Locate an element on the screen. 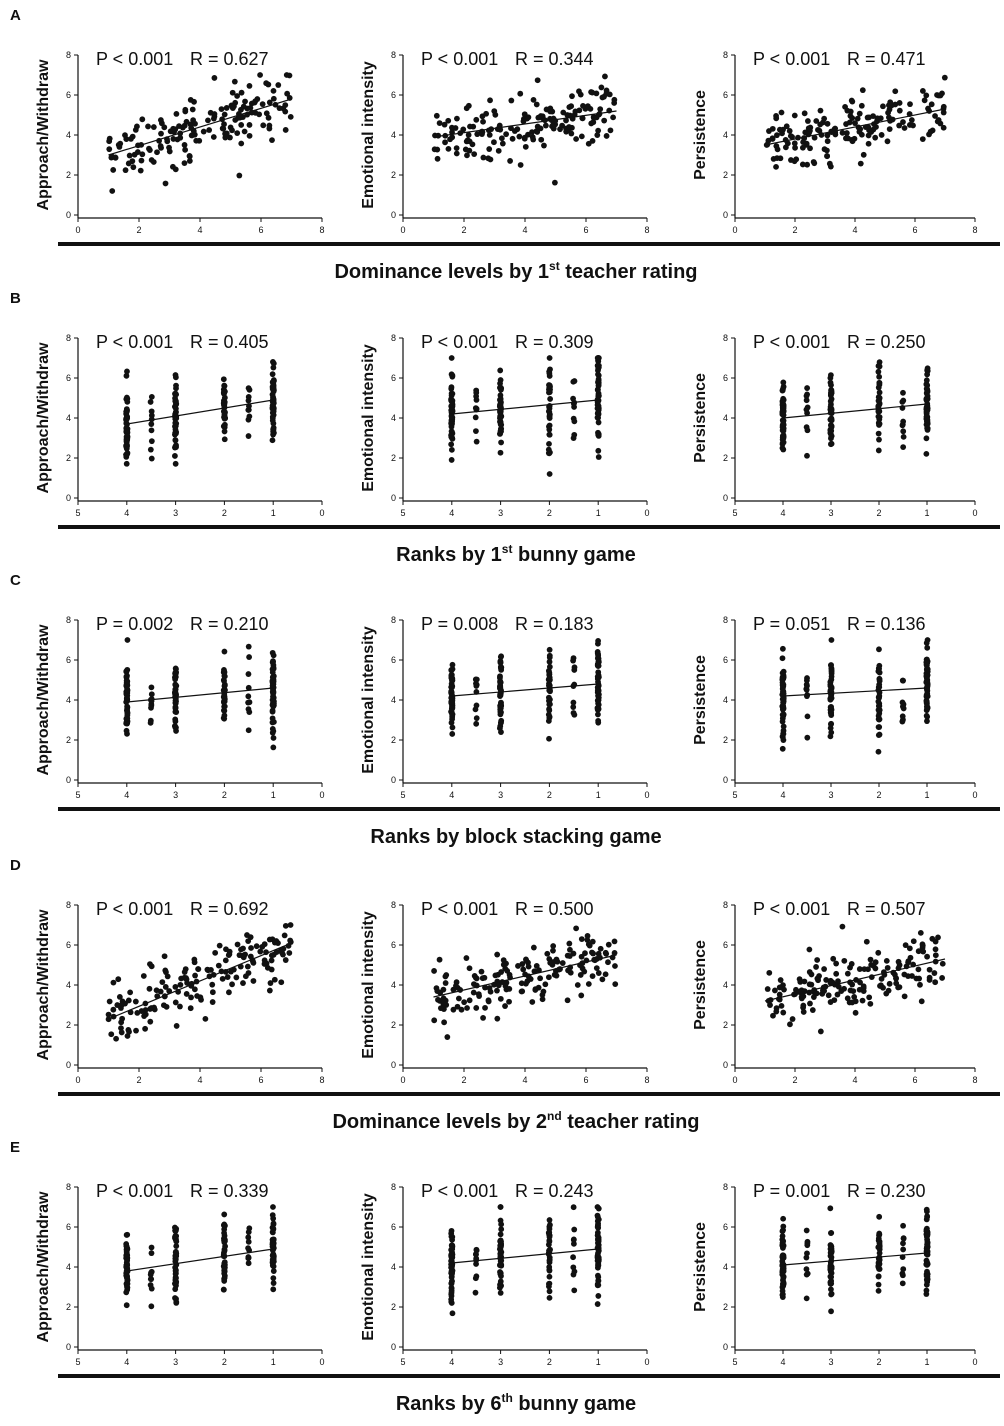  y-axis-label: Persistence is located at coordinates (700, 700).